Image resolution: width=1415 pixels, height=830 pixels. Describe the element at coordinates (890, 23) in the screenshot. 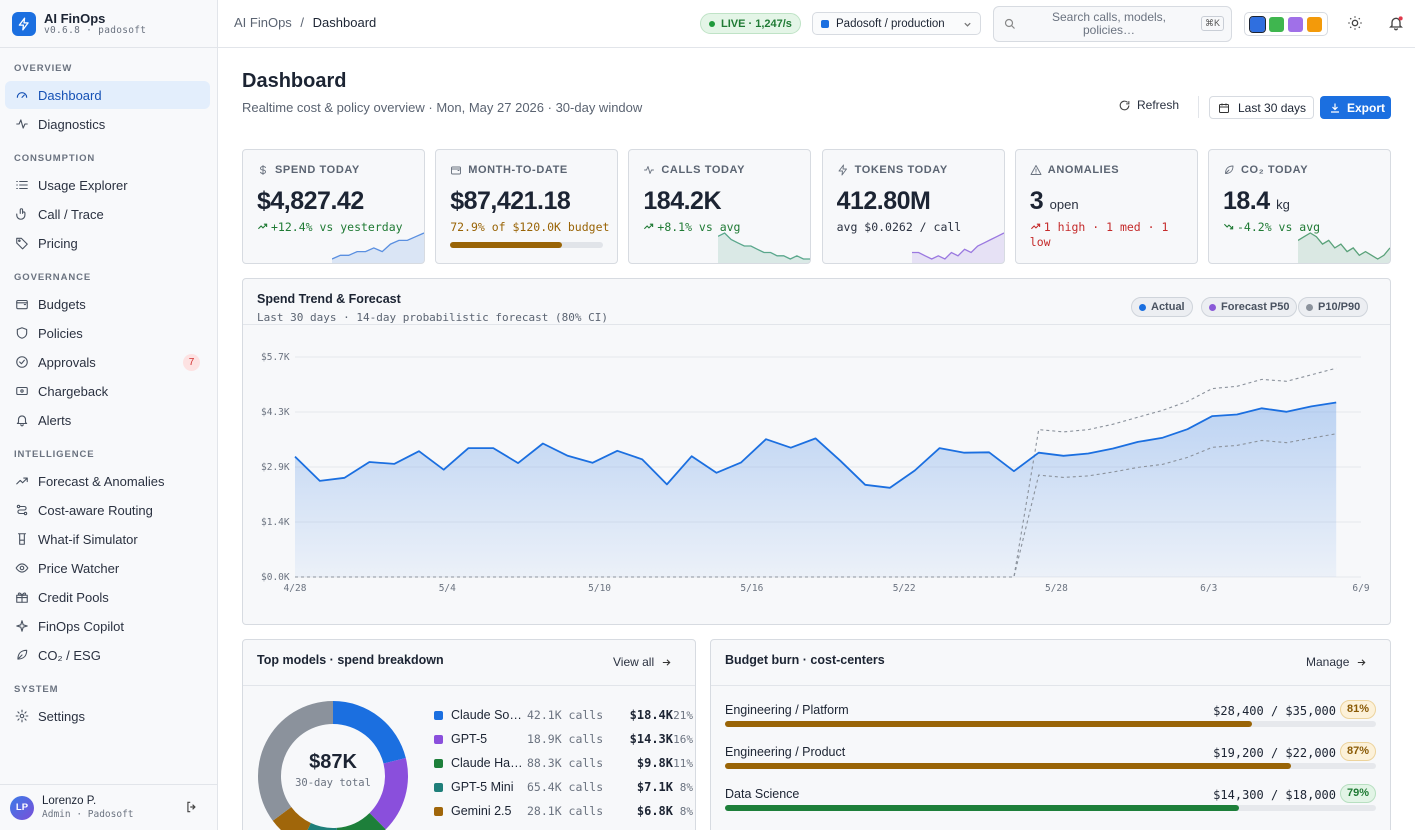

I see `env-label: Padosoft / production` at that location.